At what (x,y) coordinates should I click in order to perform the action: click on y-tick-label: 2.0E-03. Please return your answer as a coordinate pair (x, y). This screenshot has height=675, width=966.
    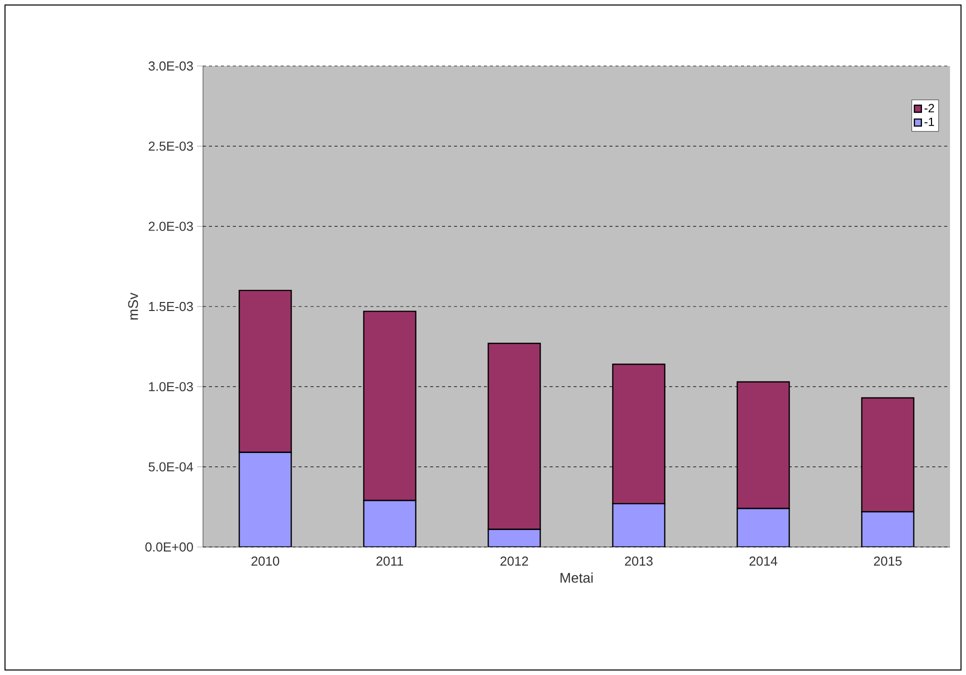
    Looking at the image, I should click on (170, 226).